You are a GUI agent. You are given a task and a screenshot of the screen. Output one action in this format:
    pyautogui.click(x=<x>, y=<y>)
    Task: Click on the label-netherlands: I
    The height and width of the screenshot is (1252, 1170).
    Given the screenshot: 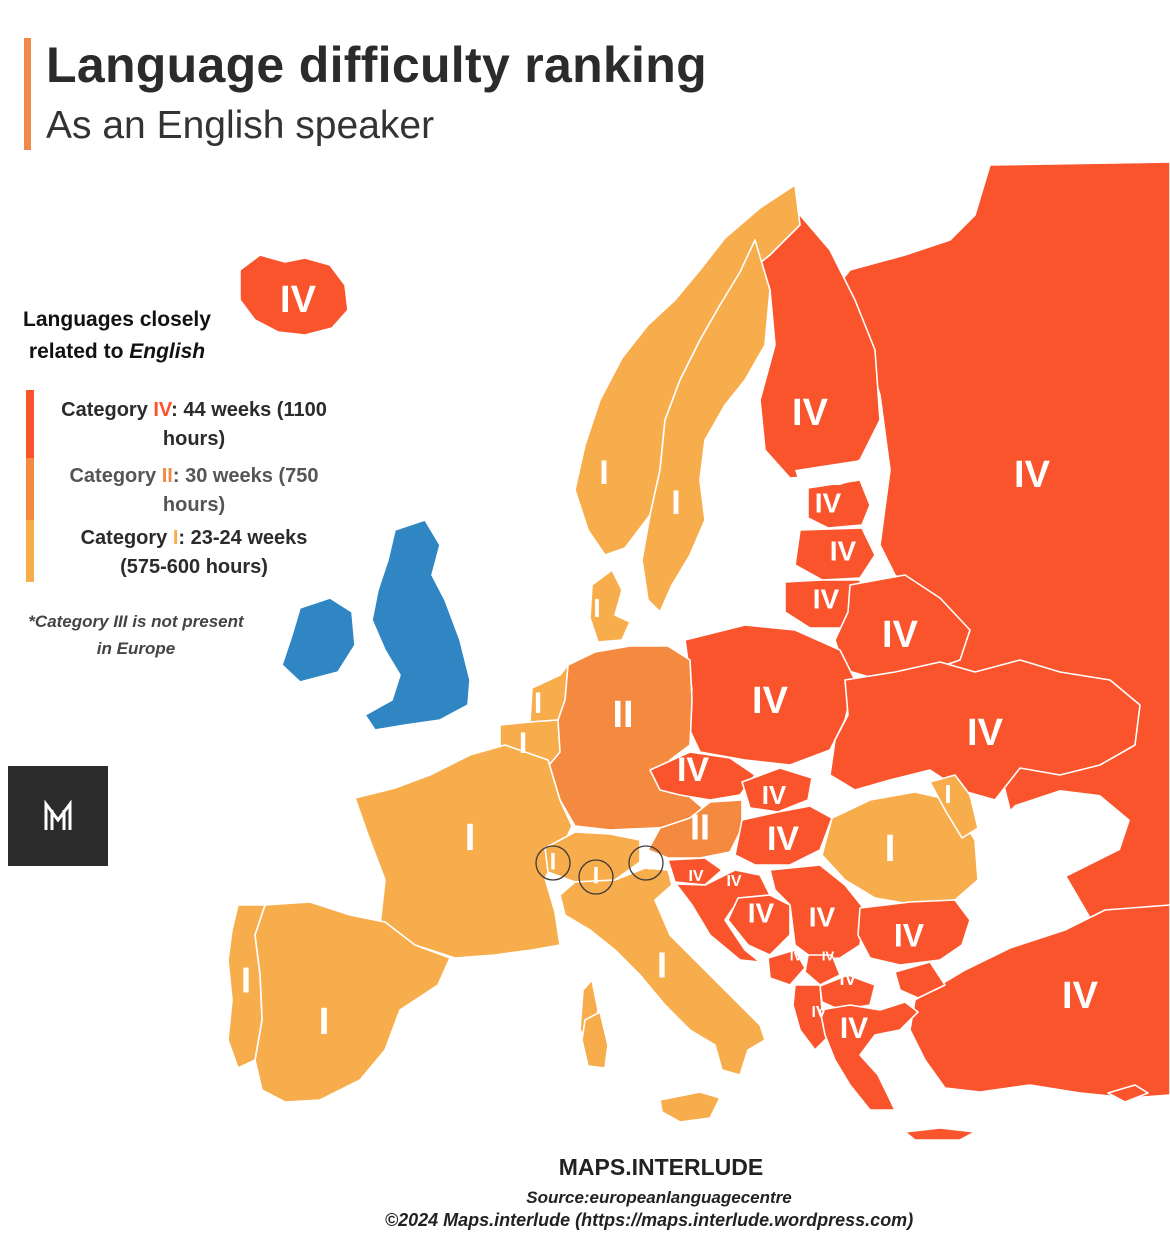 What is the action you would take?
    pyautogui.click(x=538, y=703)
    